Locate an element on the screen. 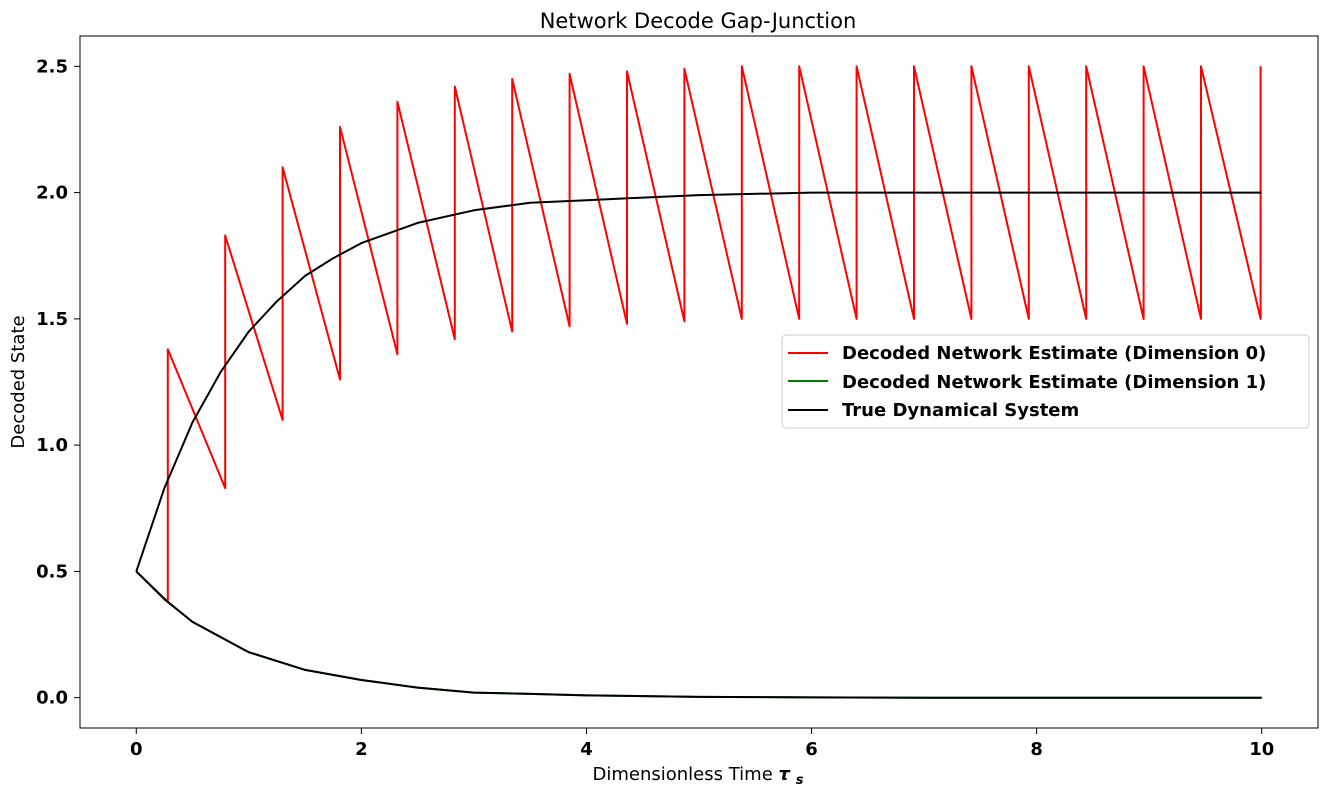 This screenshot has width=1328, height=795. x-tick-label: 0 is located at coordinates (136, 749).